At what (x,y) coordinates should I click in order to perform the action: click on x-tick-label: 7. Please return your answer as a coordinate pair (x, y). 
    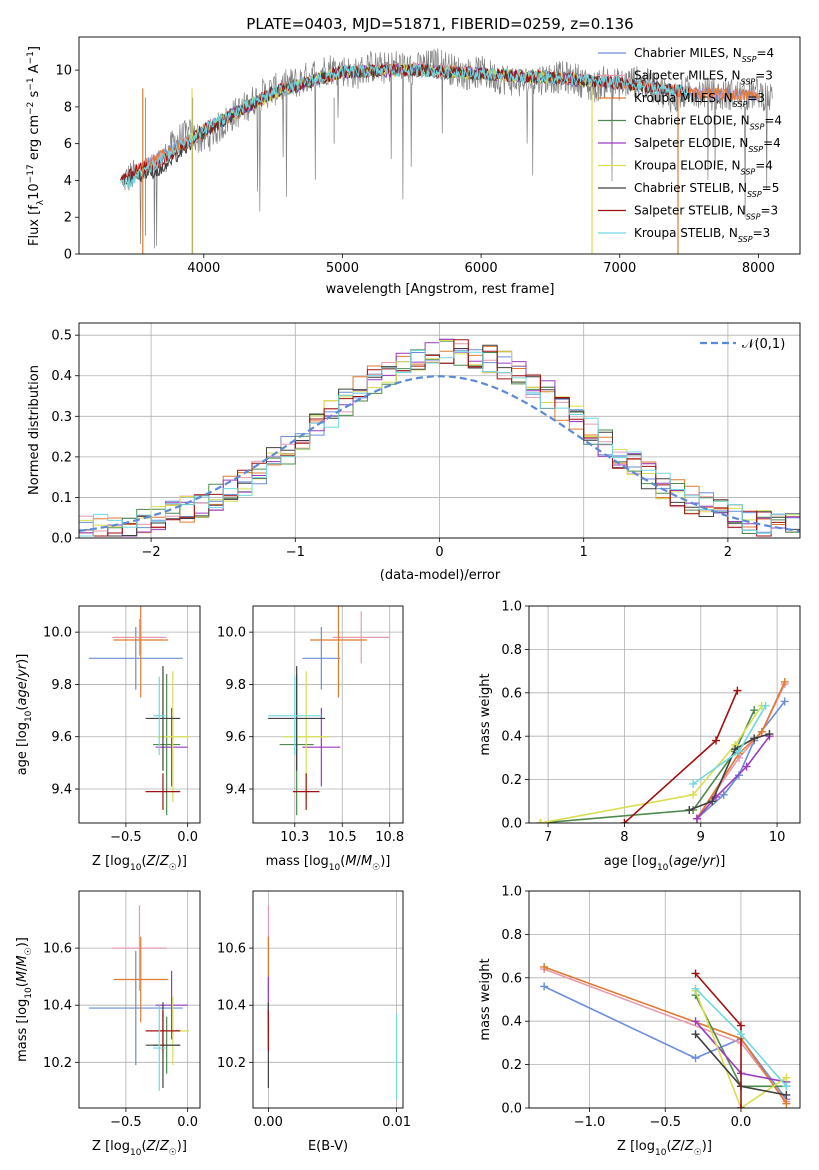
    Looking at the image, I should click on (548, 837).